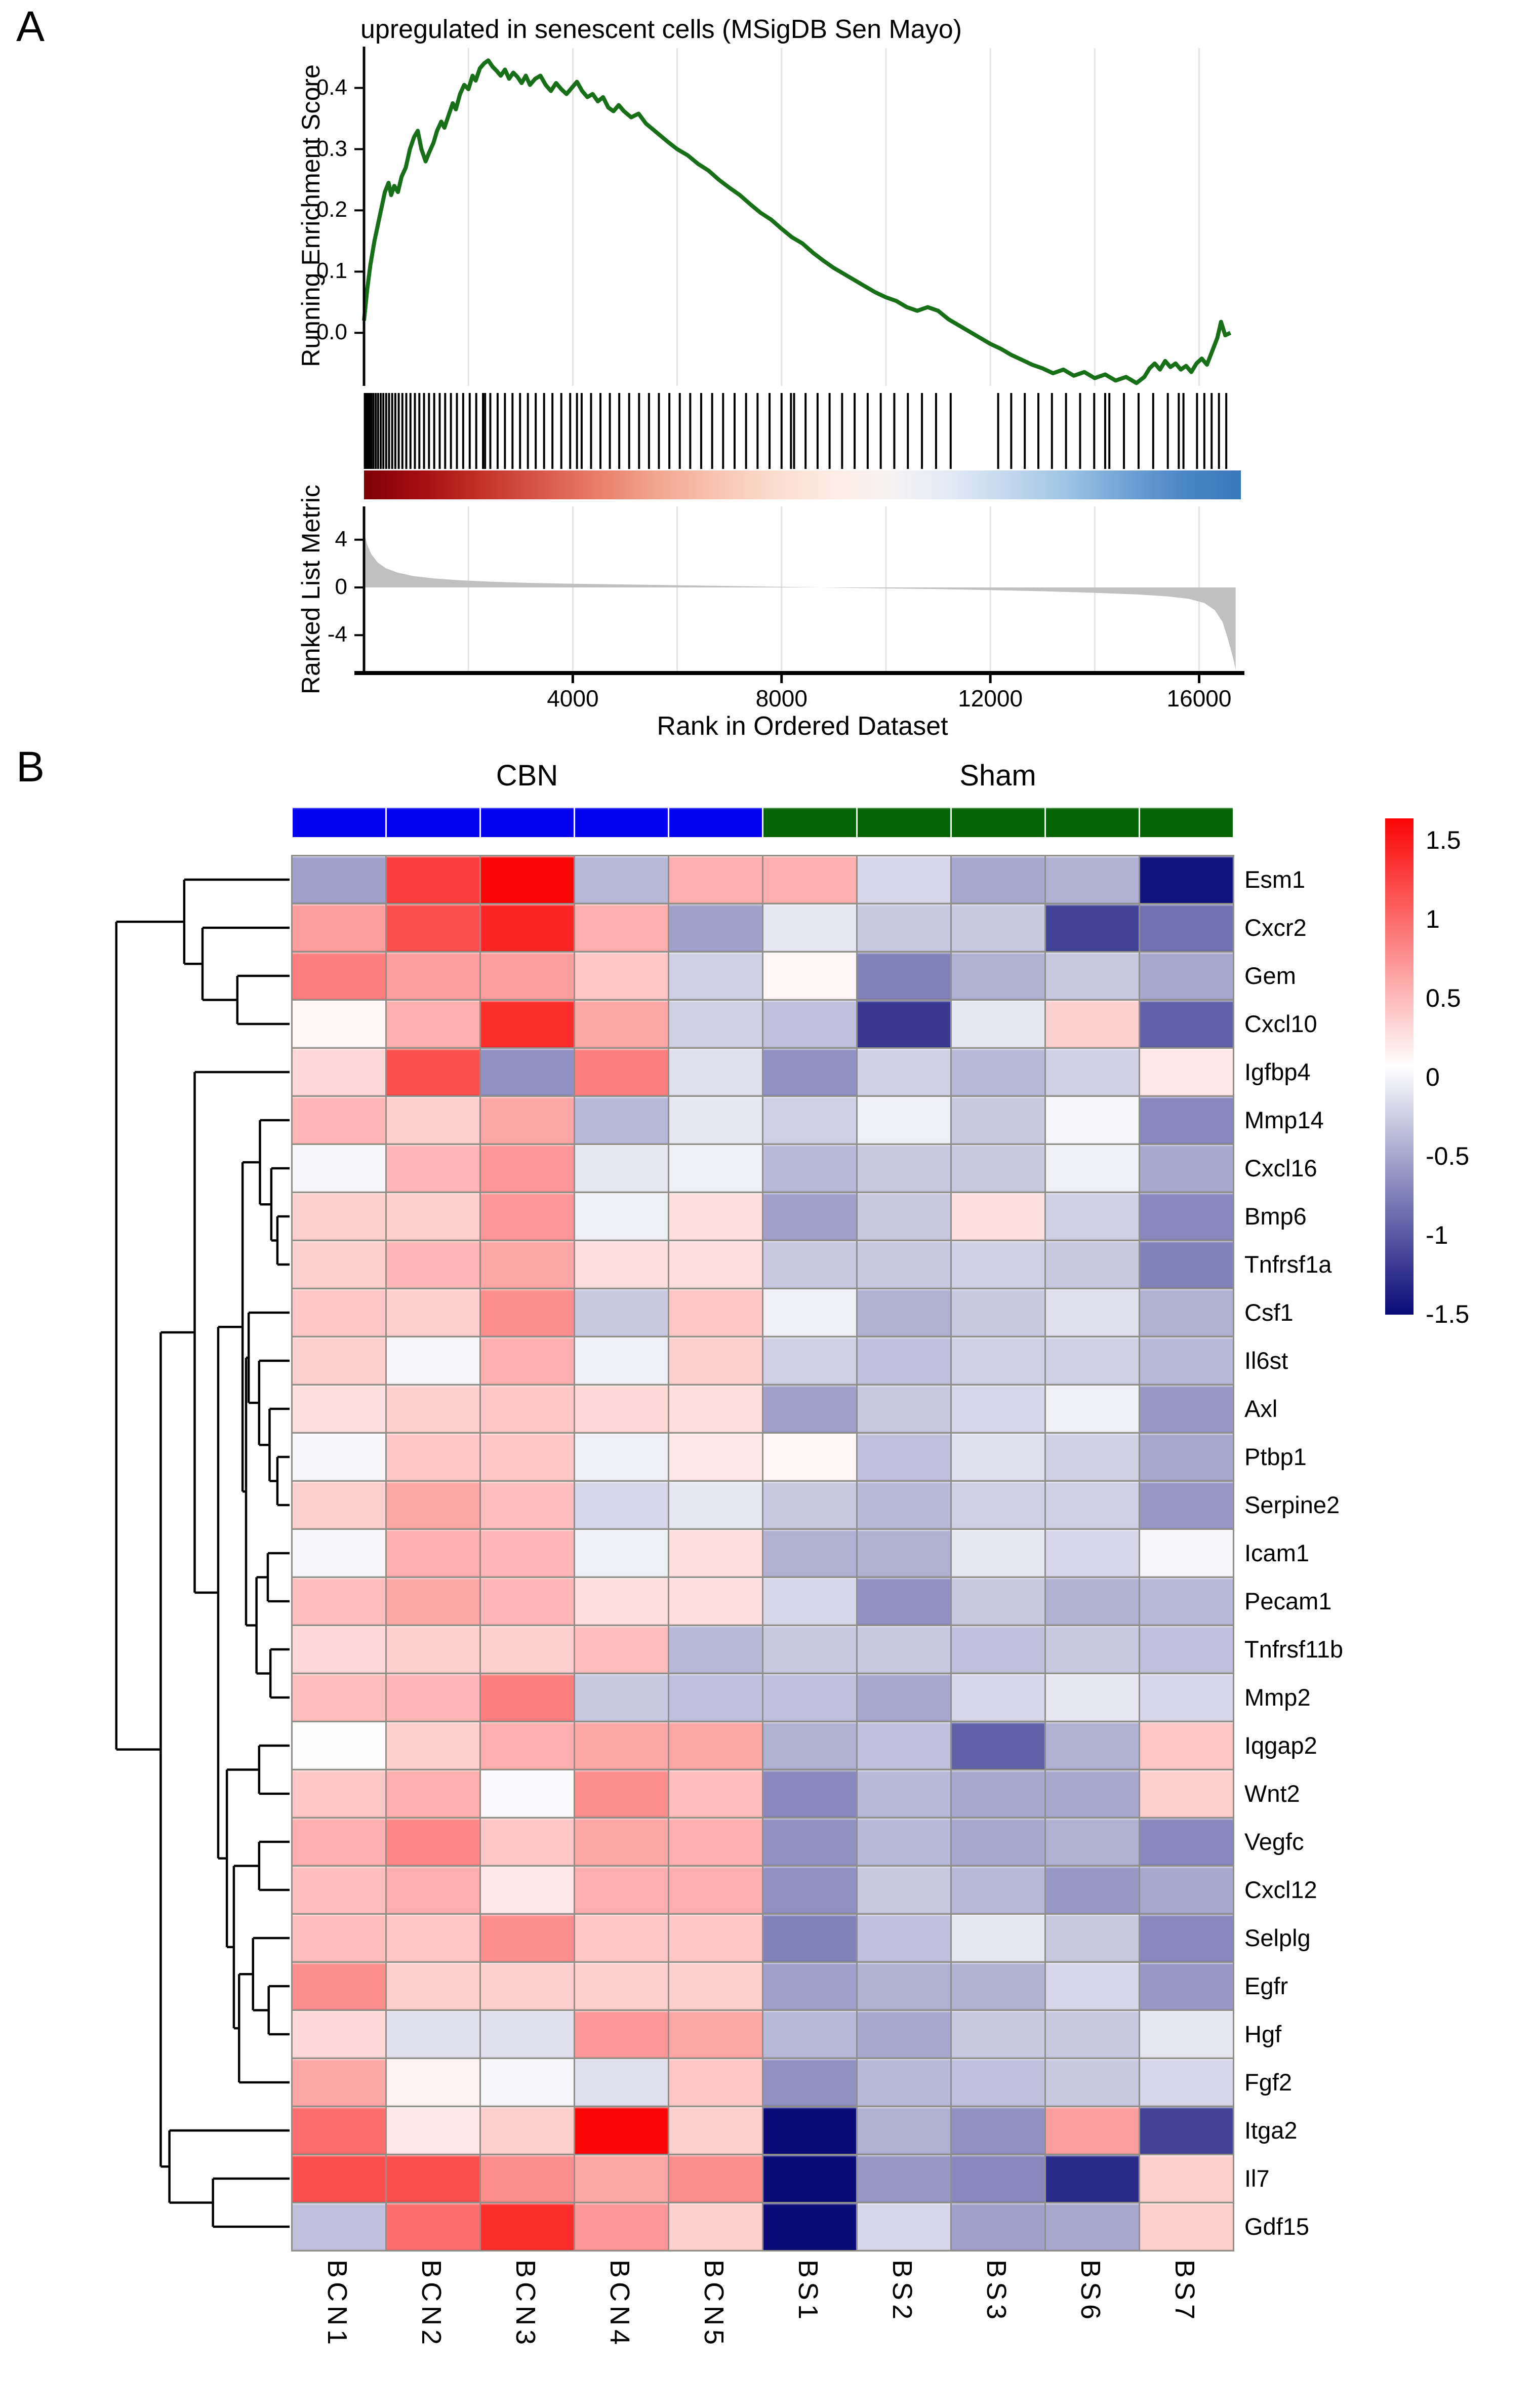 The image size is (1534, 2408). What do you see at coordinates (1091, 2292) in the screenshot?
I see `sample-label-BS6: BS6` at bounding box center [1091, 2292].